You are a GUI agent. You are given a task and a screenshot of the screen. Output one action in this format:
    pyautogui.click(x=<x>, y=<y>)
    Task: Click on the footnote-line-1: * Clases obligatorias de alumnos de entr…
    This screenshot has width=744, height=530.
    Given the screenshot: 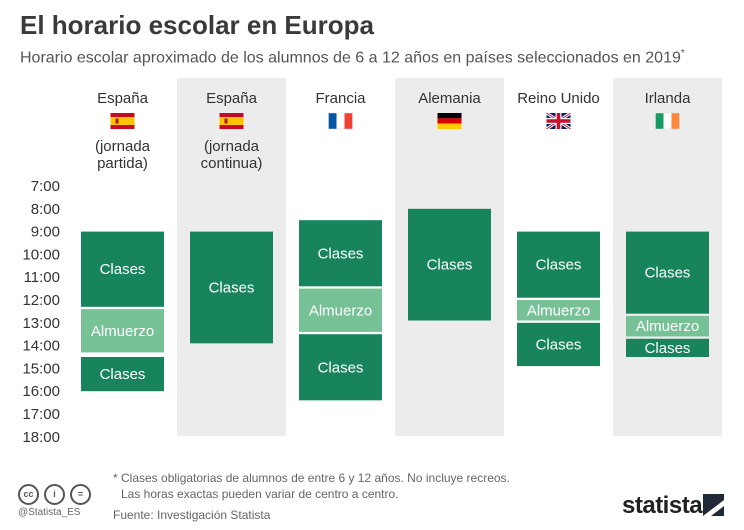 What is the action you would take?
    pyautogui.click(x=311, y=478)
    